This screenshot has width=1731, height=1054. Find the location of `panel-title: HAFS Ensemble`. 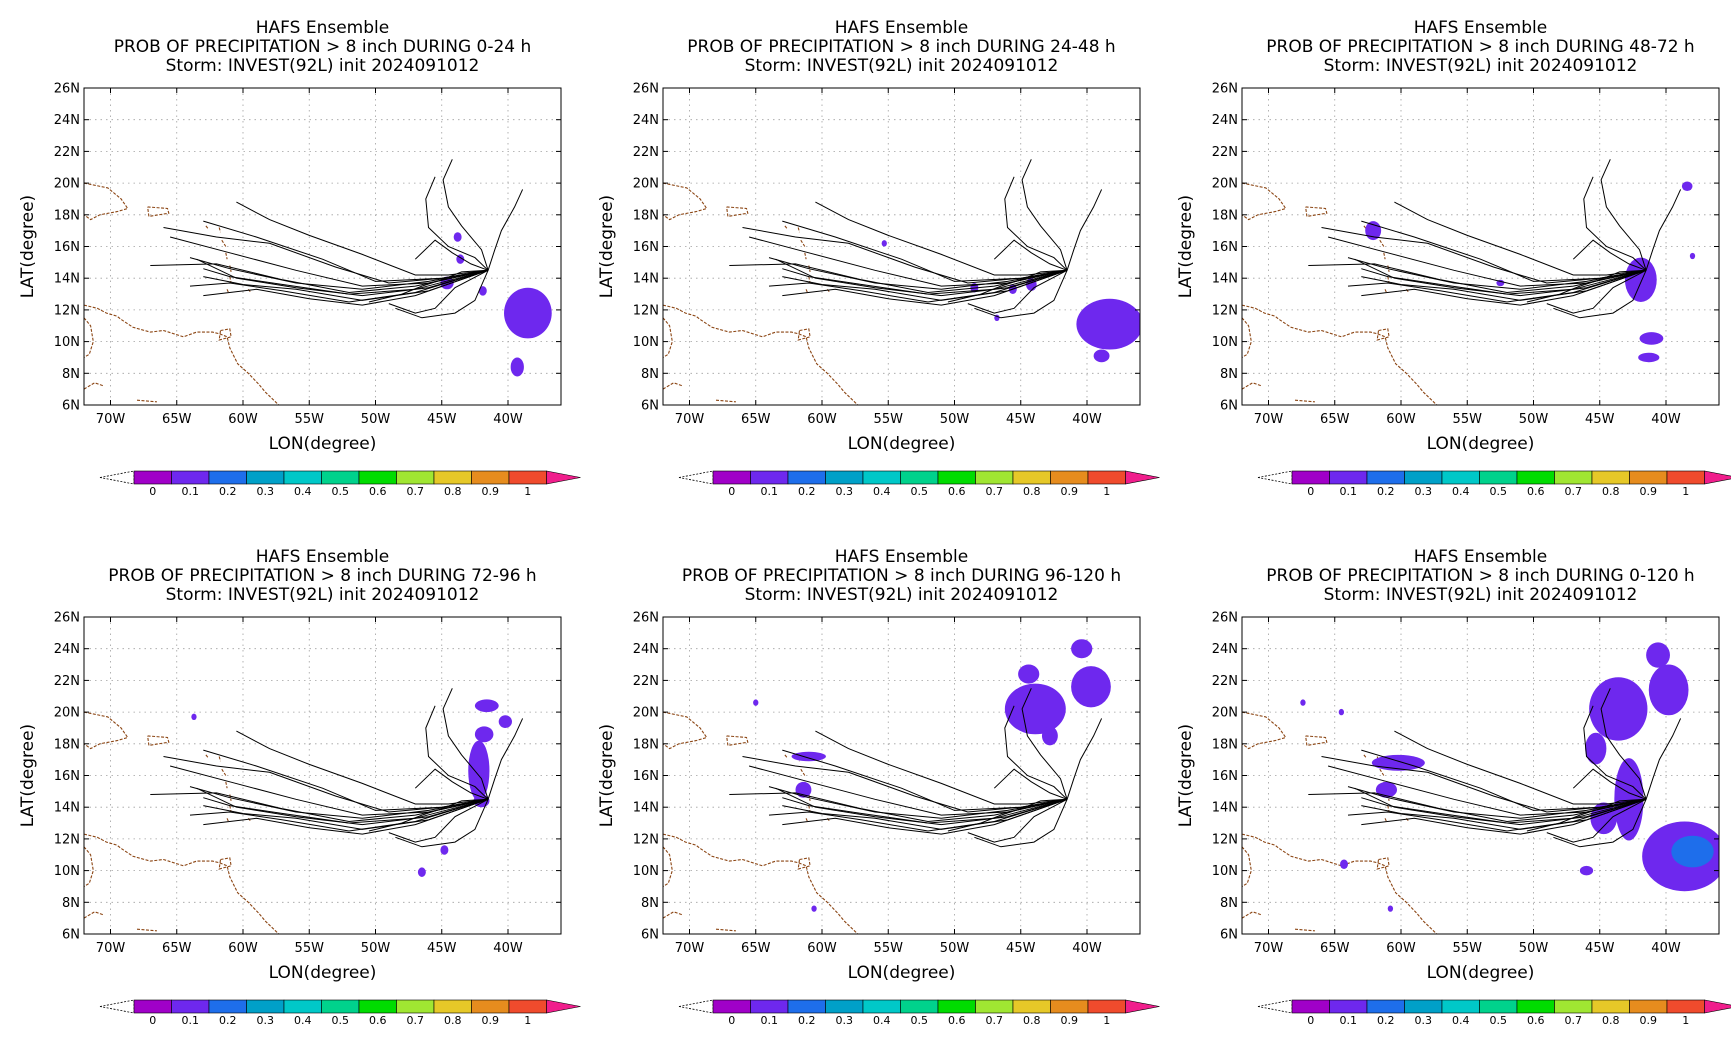

panel-title: HAFS Ensemble is located at coordinates (901, 28).